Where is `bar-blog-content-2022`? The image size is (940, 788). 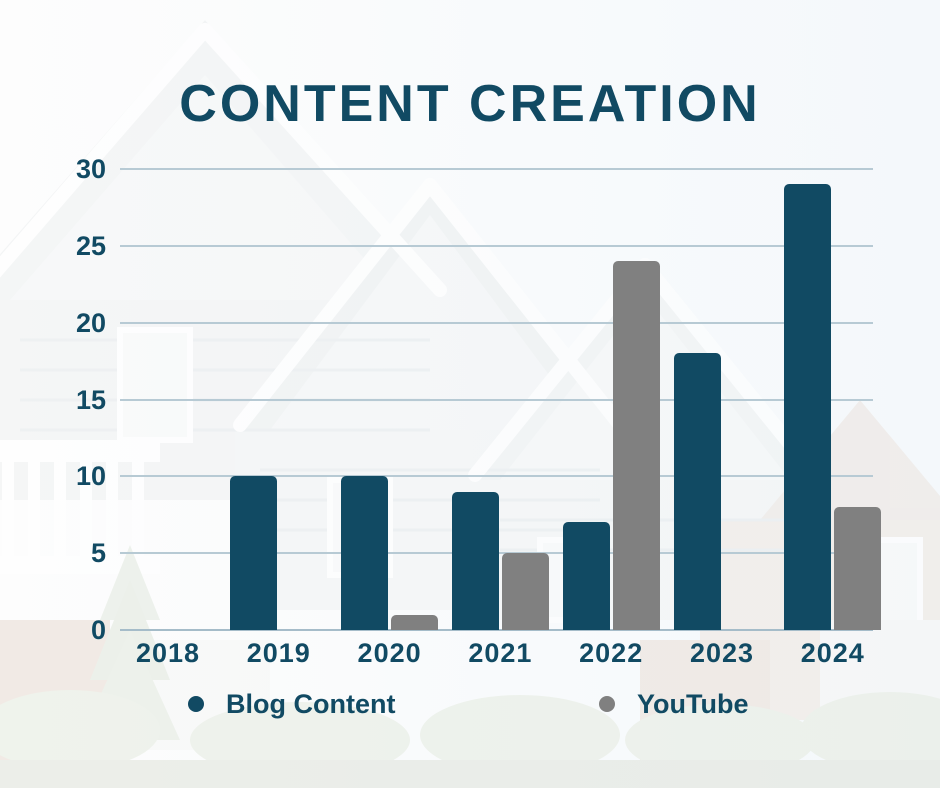
bar-blog-content-2022 is located at coordinates (586, 576).